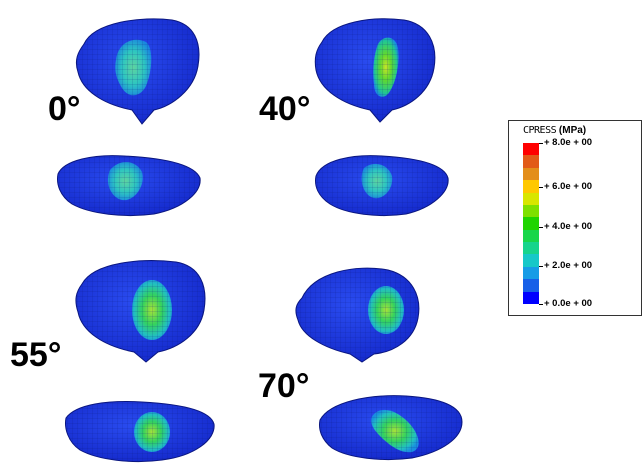  What do you see at coordinates (64, 109) in the screenshot?
I see `angle-label-0: 0°` at bounding box center [64, 109].